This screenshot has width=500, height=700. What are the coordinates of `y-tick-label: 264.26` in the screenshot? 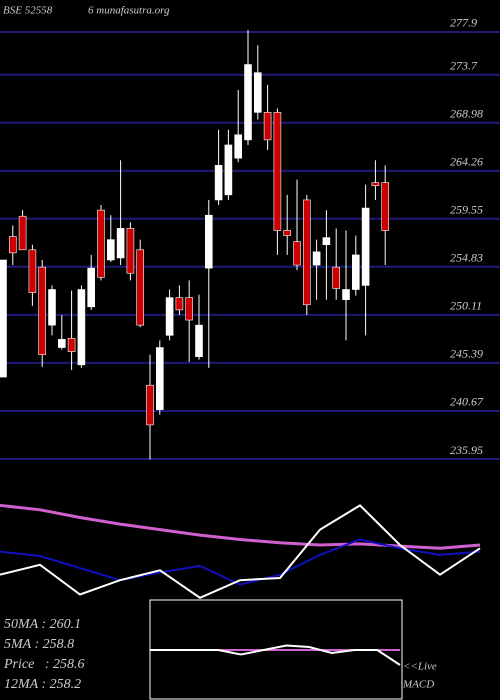 It's located at (466, 162).